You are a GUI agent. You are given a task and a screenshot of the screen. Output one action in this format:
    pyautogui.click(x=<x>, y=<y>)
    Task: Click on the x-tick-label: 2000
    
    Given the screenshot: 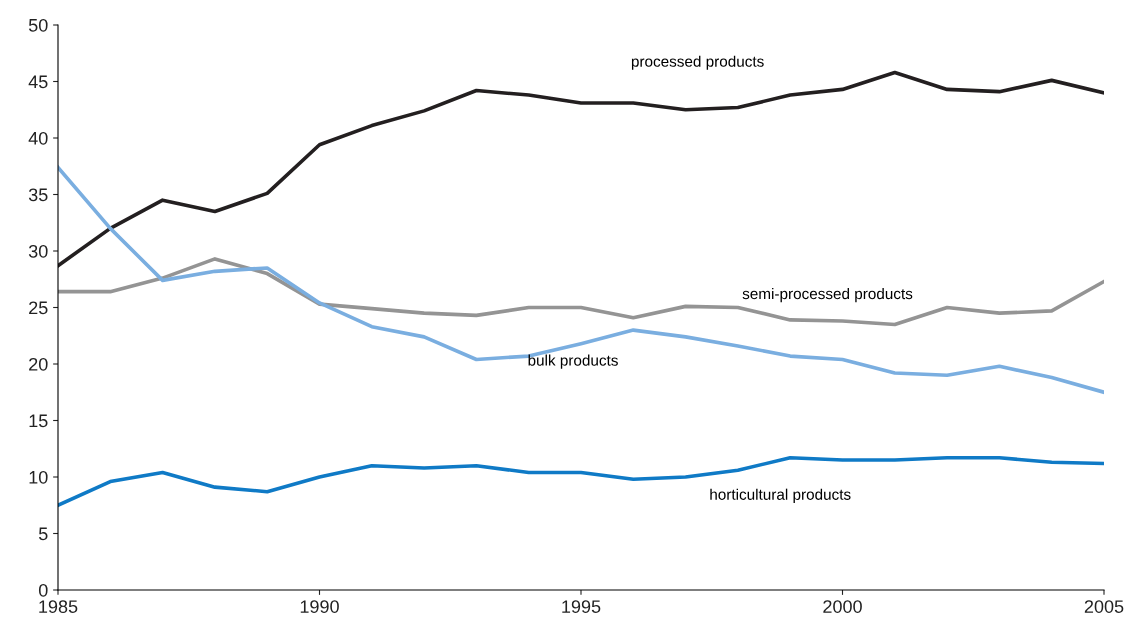 What is the action you would take?
    pyautogui.click(x=842, y=606)
    